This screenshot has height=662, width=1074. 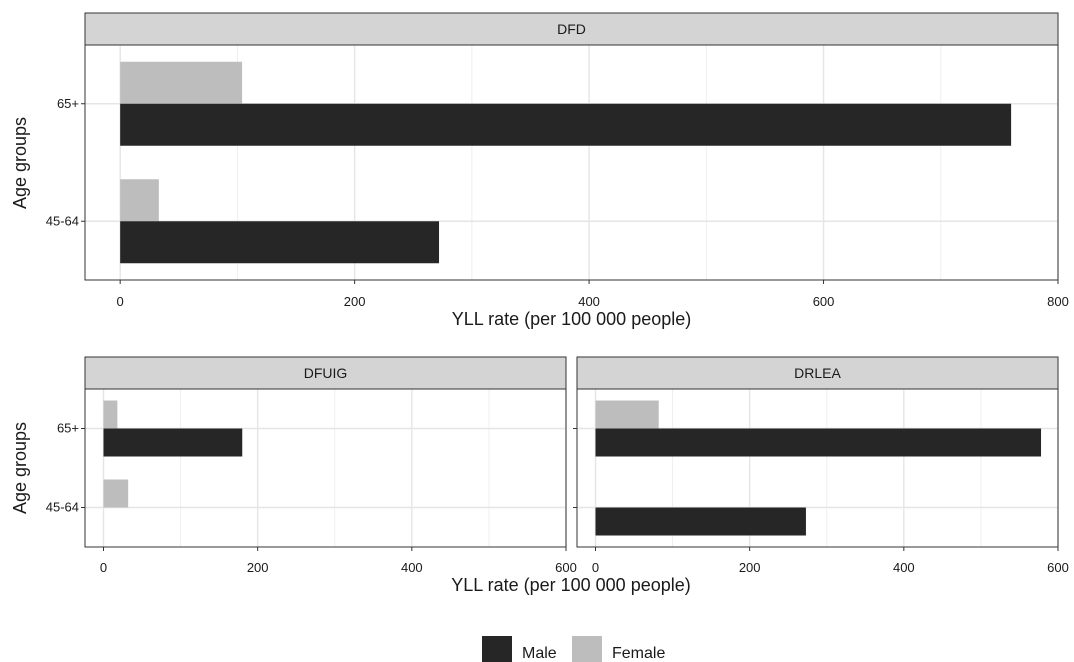 I want to click on panel-drlea-xtick-label: 400, so click(x=904, y=567).